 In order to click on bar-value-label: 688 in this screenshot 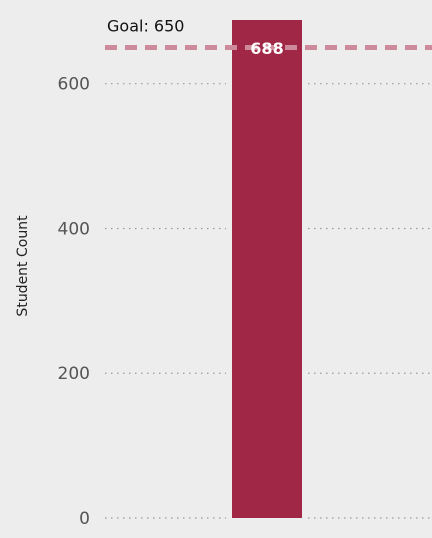, I will do `click(266, 48)`.